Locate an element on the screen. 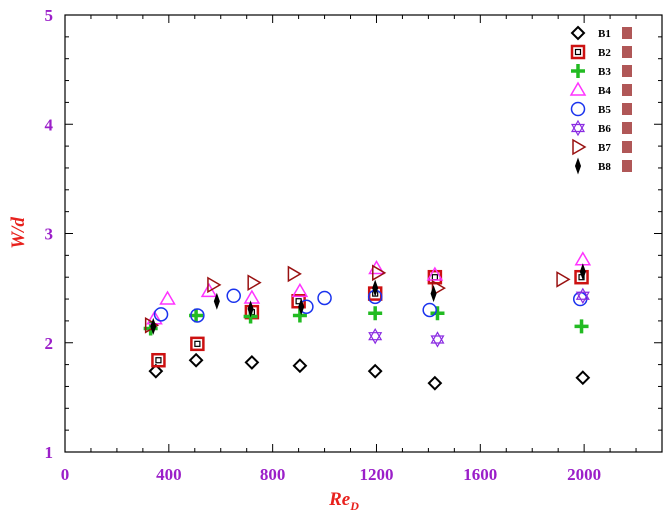  series-b1 is located at coordinates (369, 371).